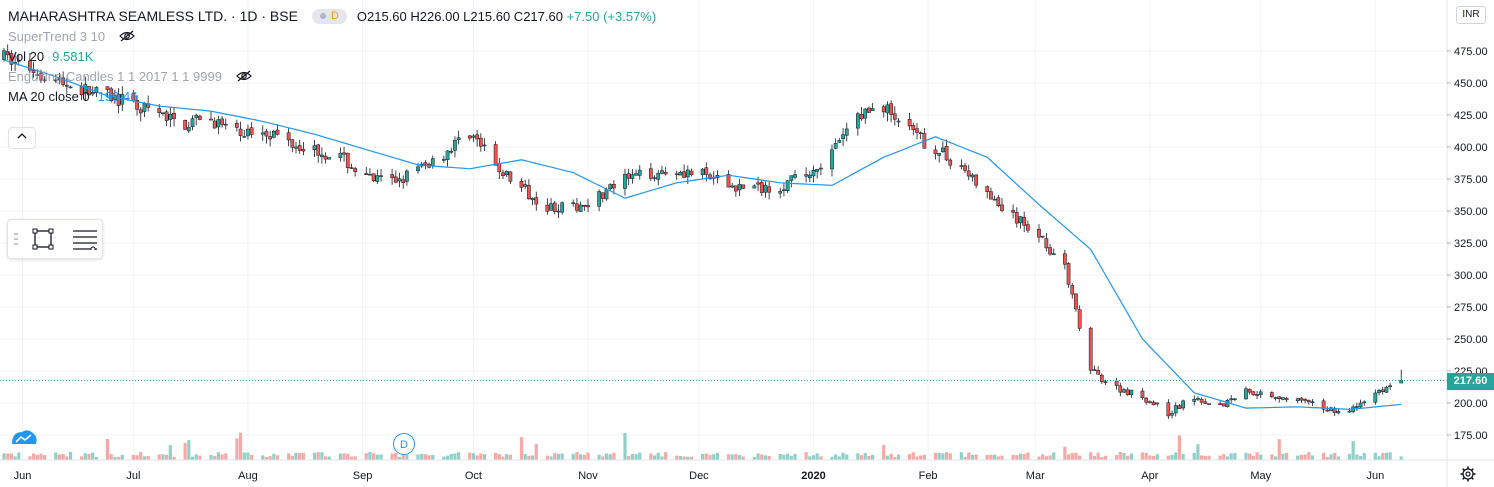  What do you see at coordinates (1471, 52) in the screenshot?
I see `y-tick-label: 475.00` at bounding box center [1471, 52].